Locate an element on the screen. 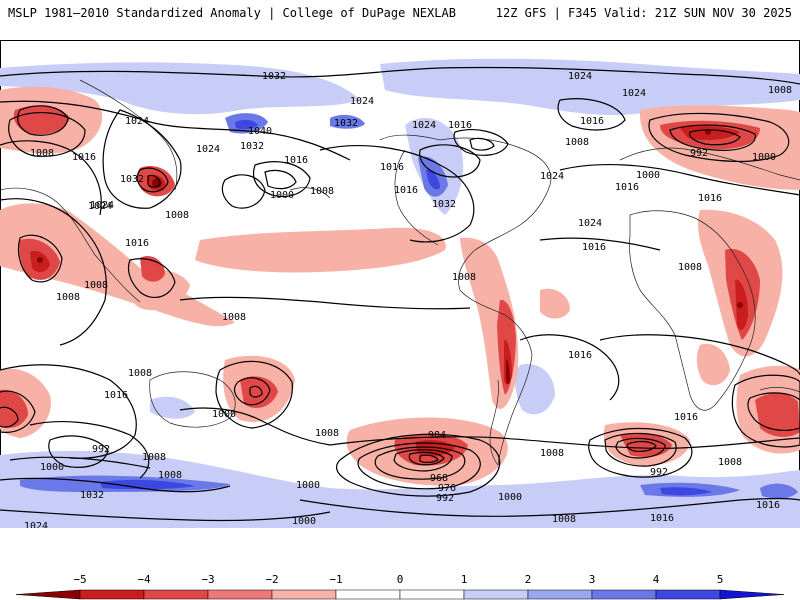 This screenshot has width=800, height=600. colorbar-tick-label: −4 is located at coordinates (144, 579).